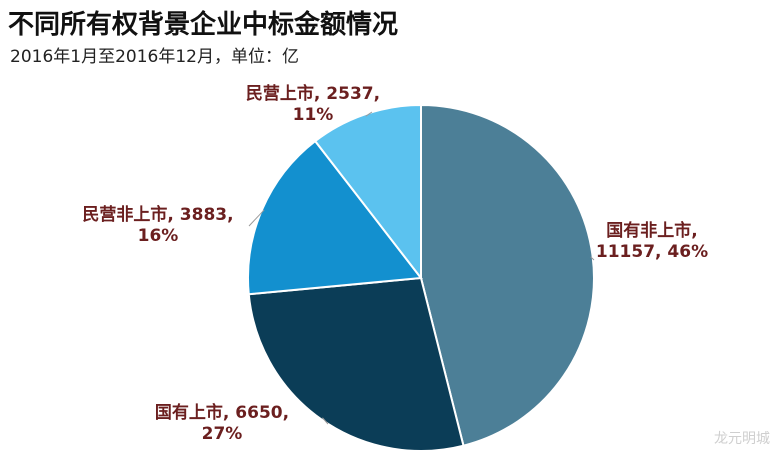 The height and width of the screenshot is (460, 782). I want to click on chart-subtitle: 2016年1月至2016年12月，单位：亿, so click(154, 57).